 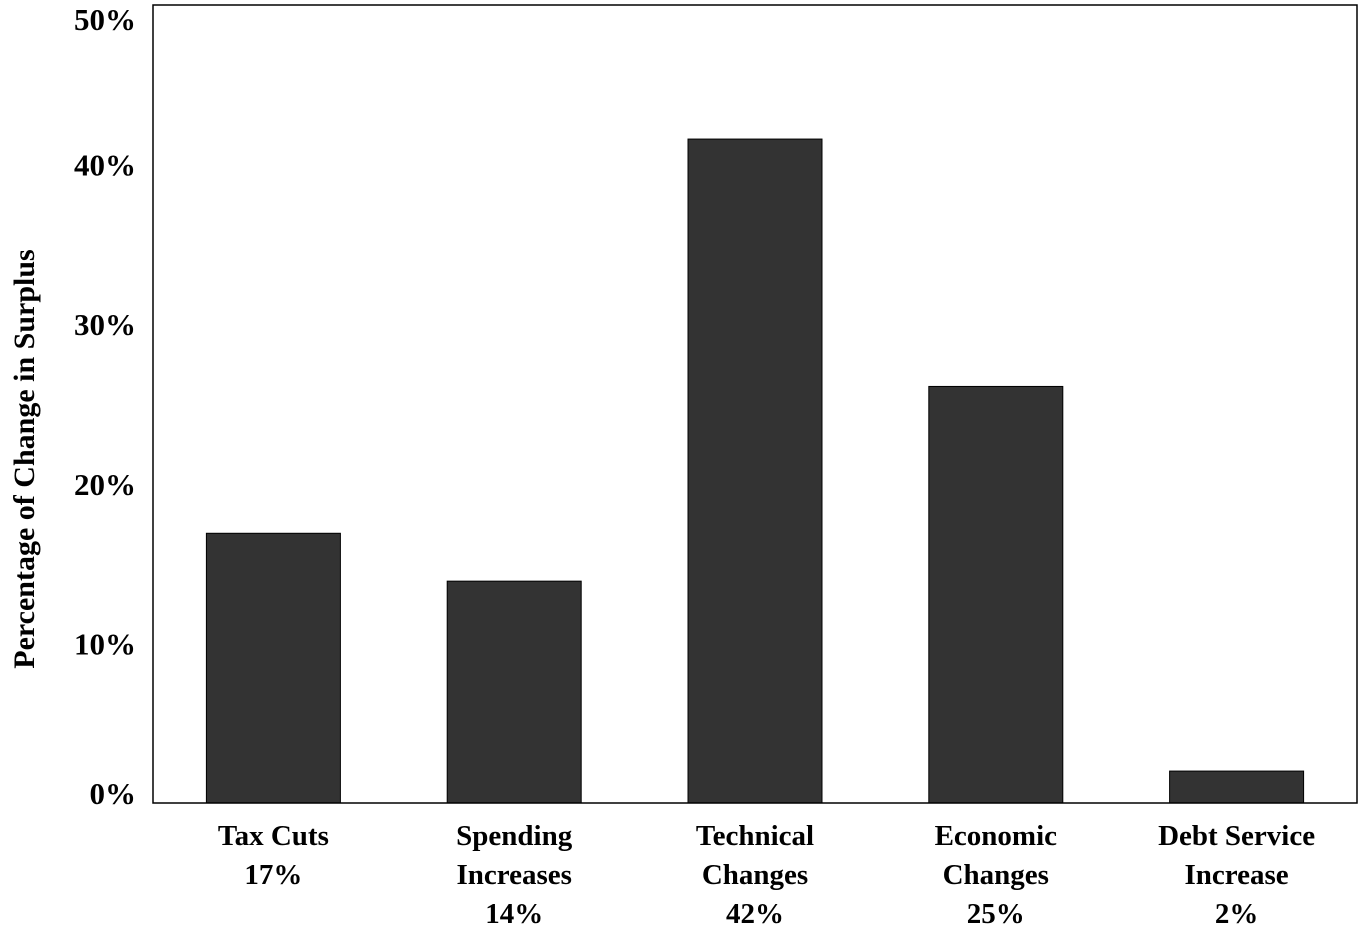 I want to click on y-axis-ticks: 0% 10% 20% 30% 40% 50%, so click(x=105, y=406).